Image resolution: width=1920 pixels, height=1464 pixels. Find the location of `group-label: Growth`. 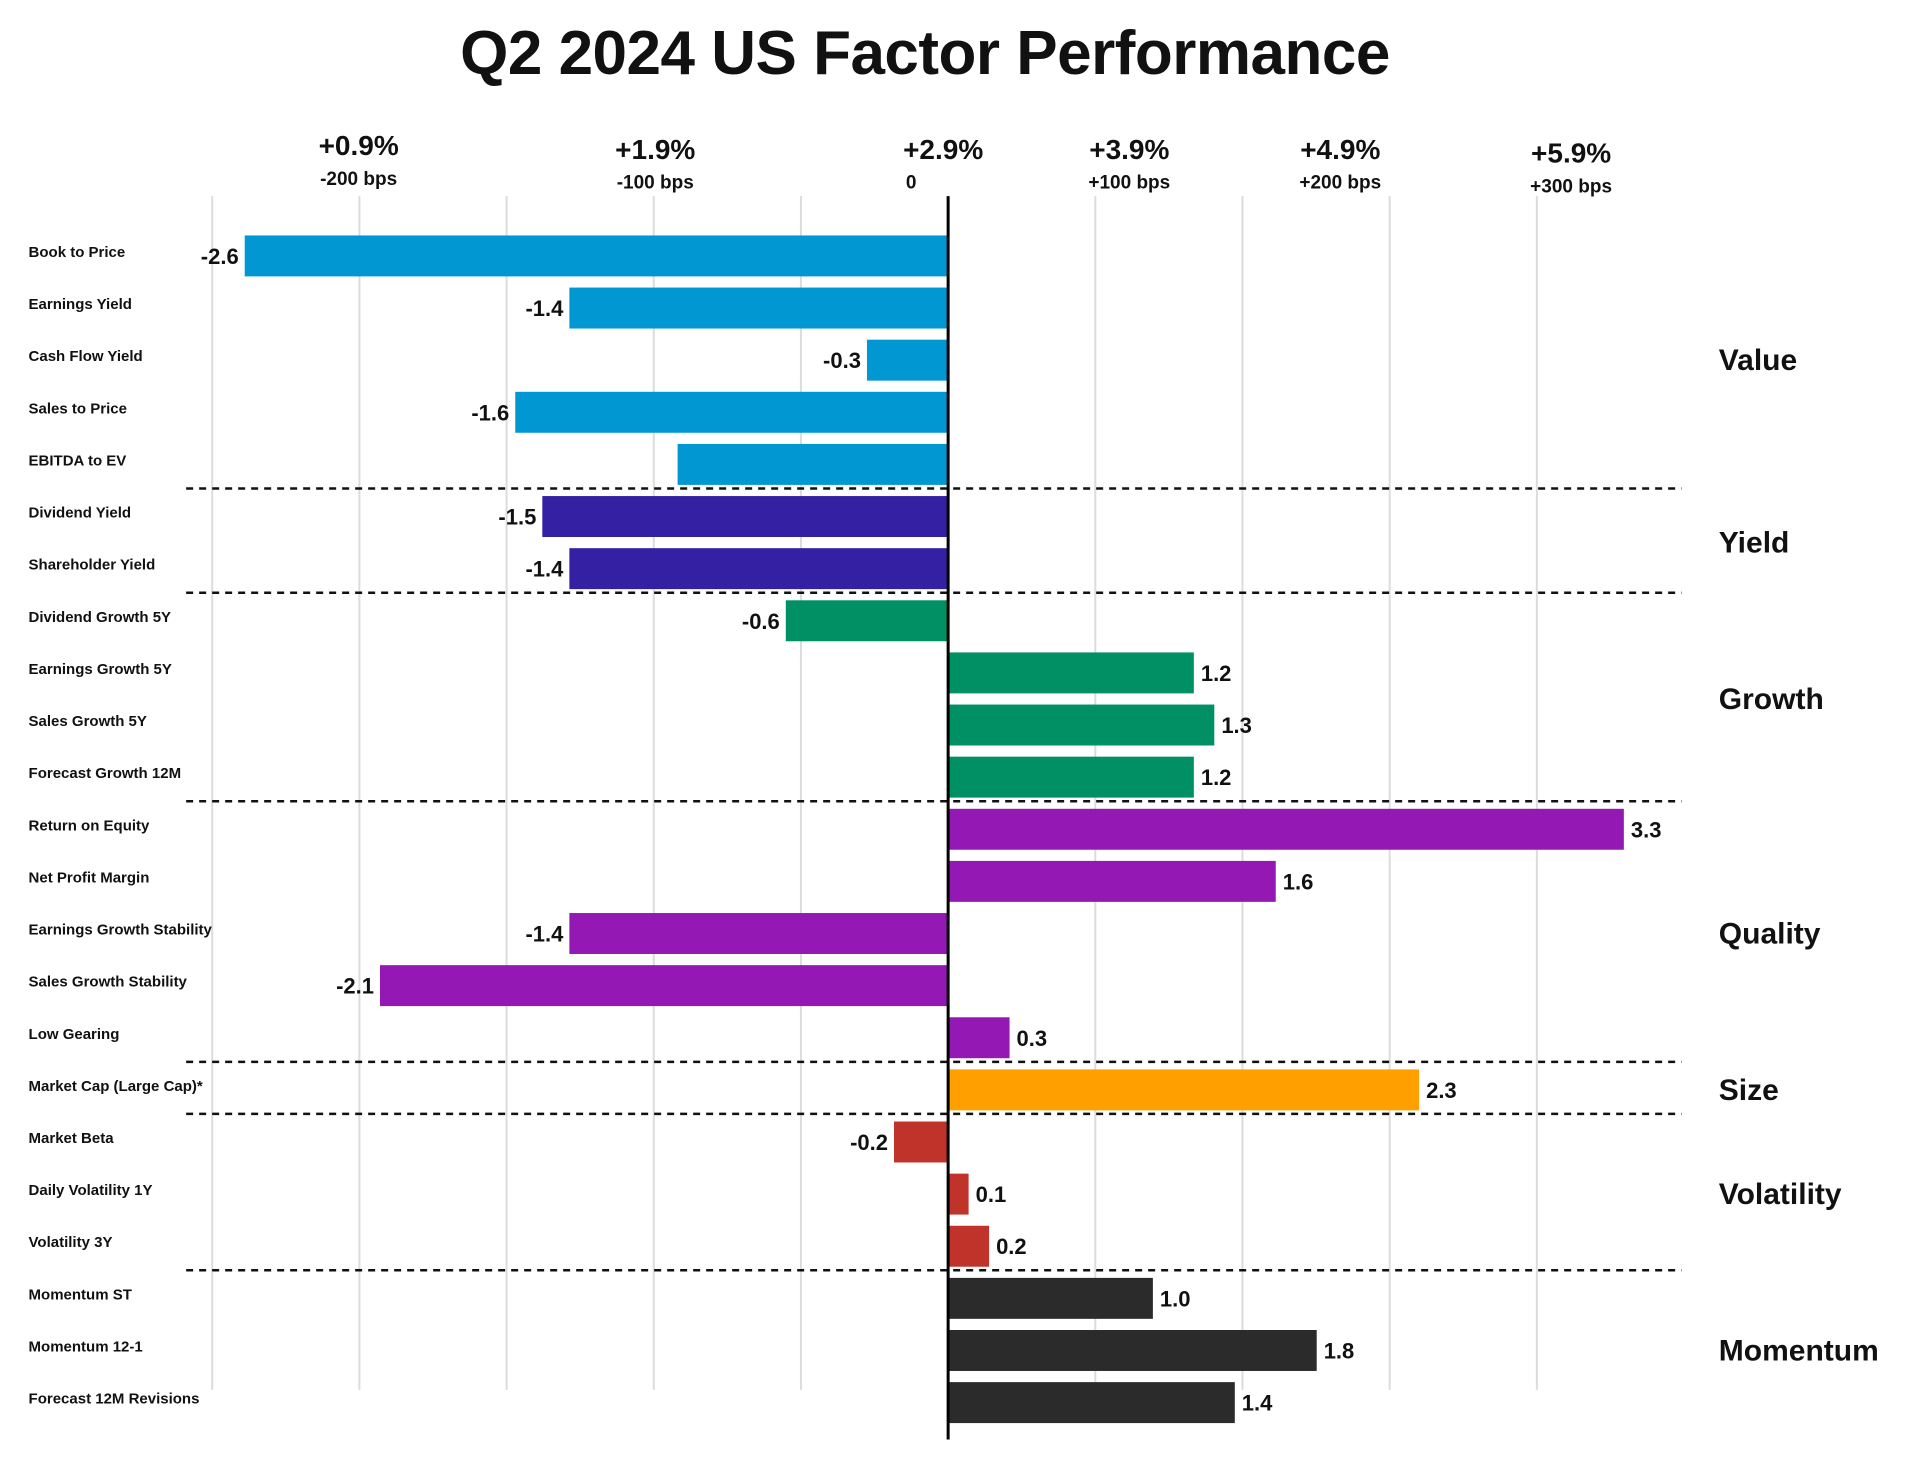

group-label: Growth is located at coordinates (1771, 699).